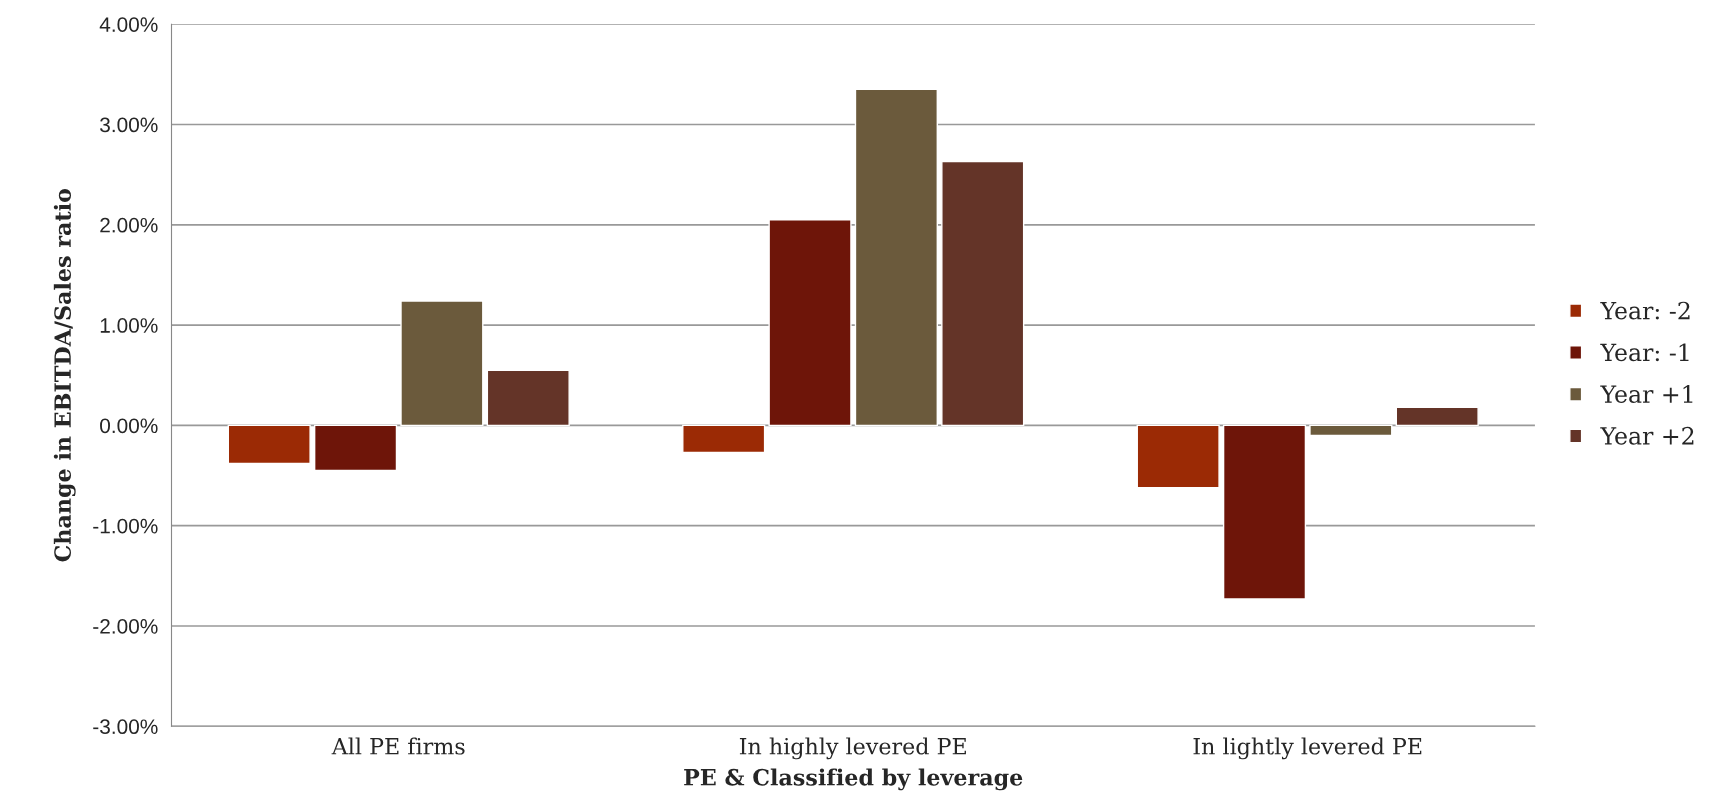  I want to click on x-tick-label: In highly levered PE, so click(852, 748).